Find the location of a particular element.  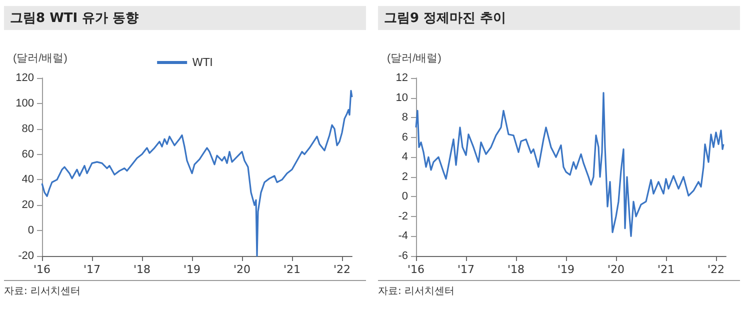

y-tick-label: -2 is located at coordinates (403, 216).